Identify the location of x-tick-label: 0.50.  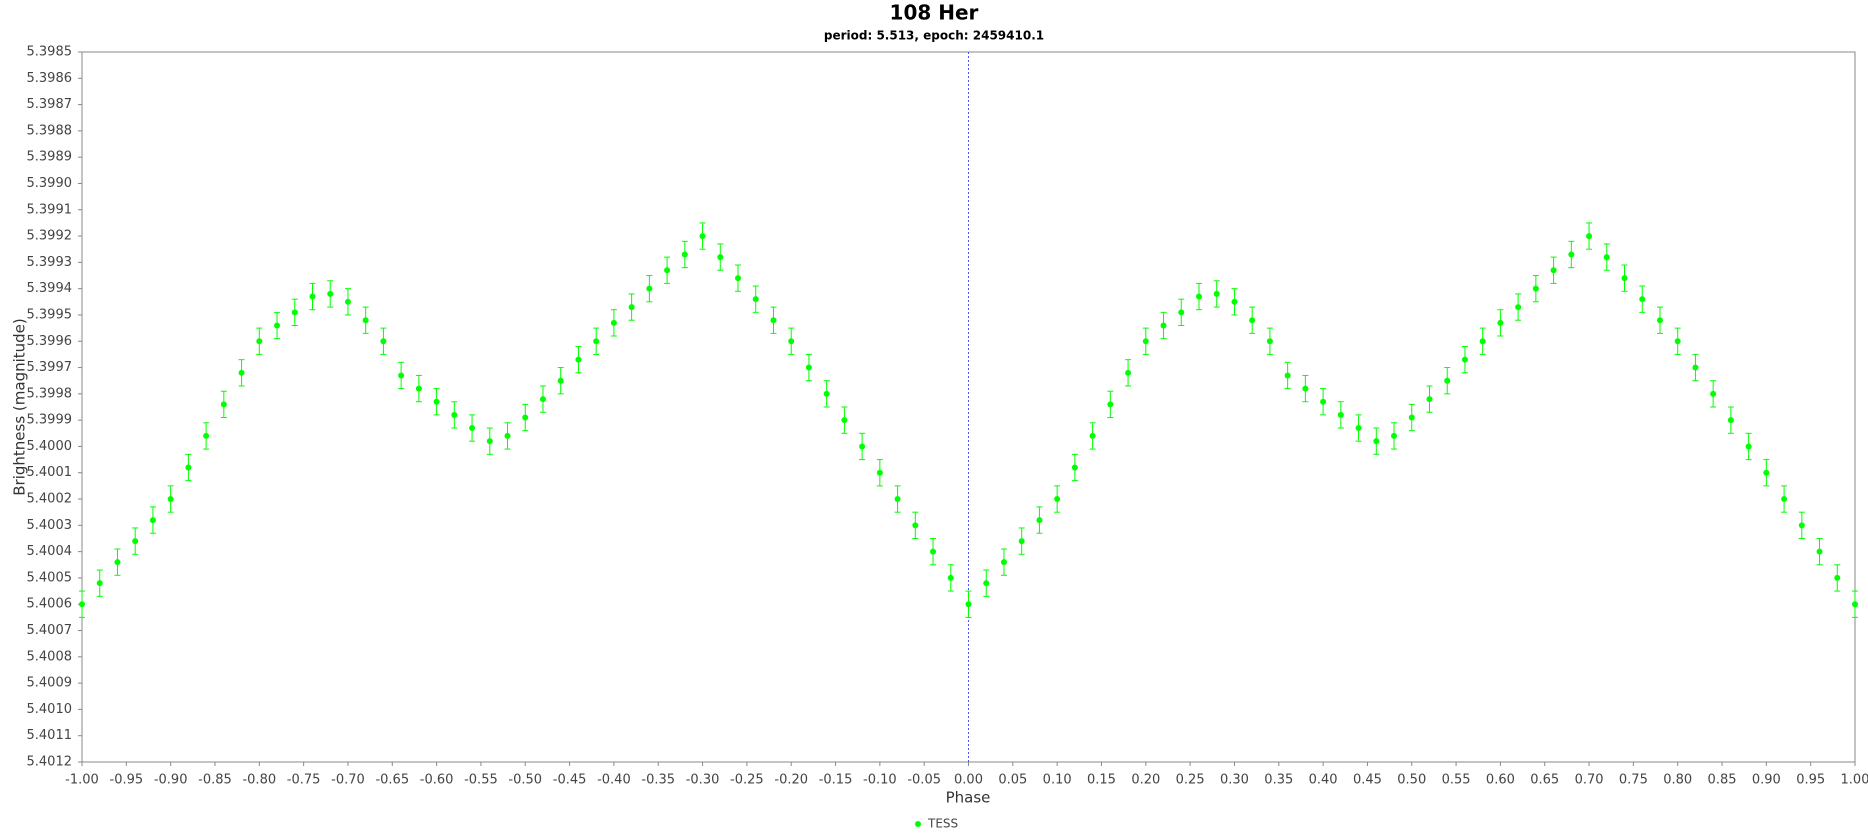
(1411, 780).